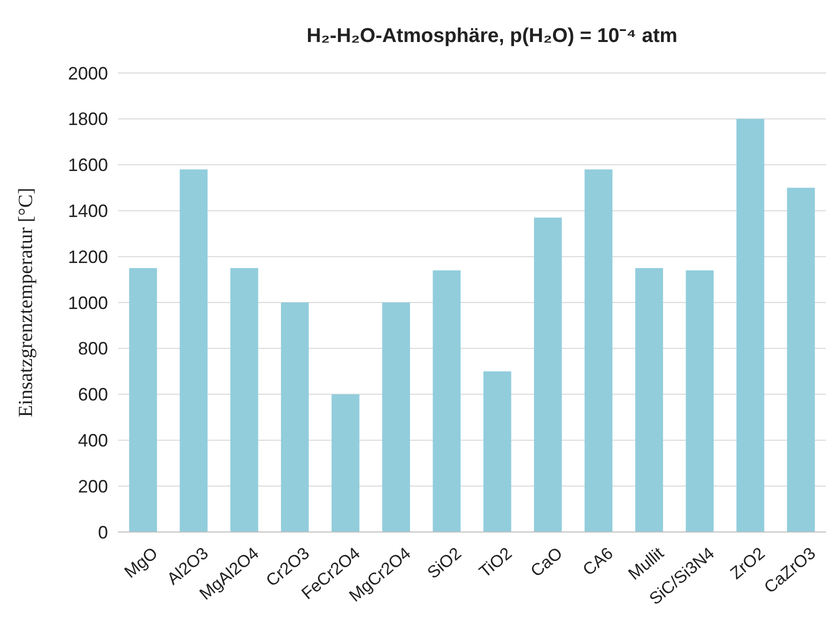  What do you see at coordinates (88, 119) in the screenshot?
I see `y-tick-label: 1800` at bounding box center [88, 119].